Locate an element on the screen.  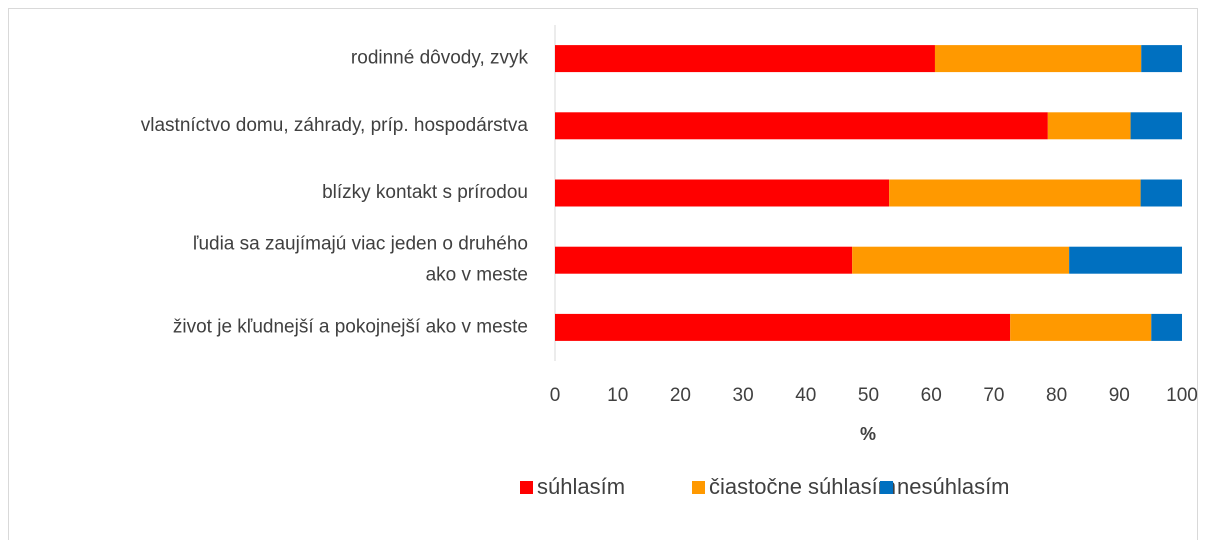
x-tick-label: 30 is located at coordinates (743, 395).